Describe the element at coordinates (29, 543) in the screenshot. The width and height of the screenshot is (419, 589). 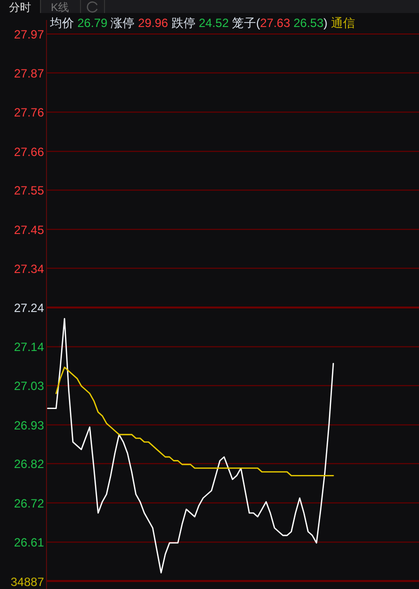
I see `y-tick-label: 26.61` at that location.